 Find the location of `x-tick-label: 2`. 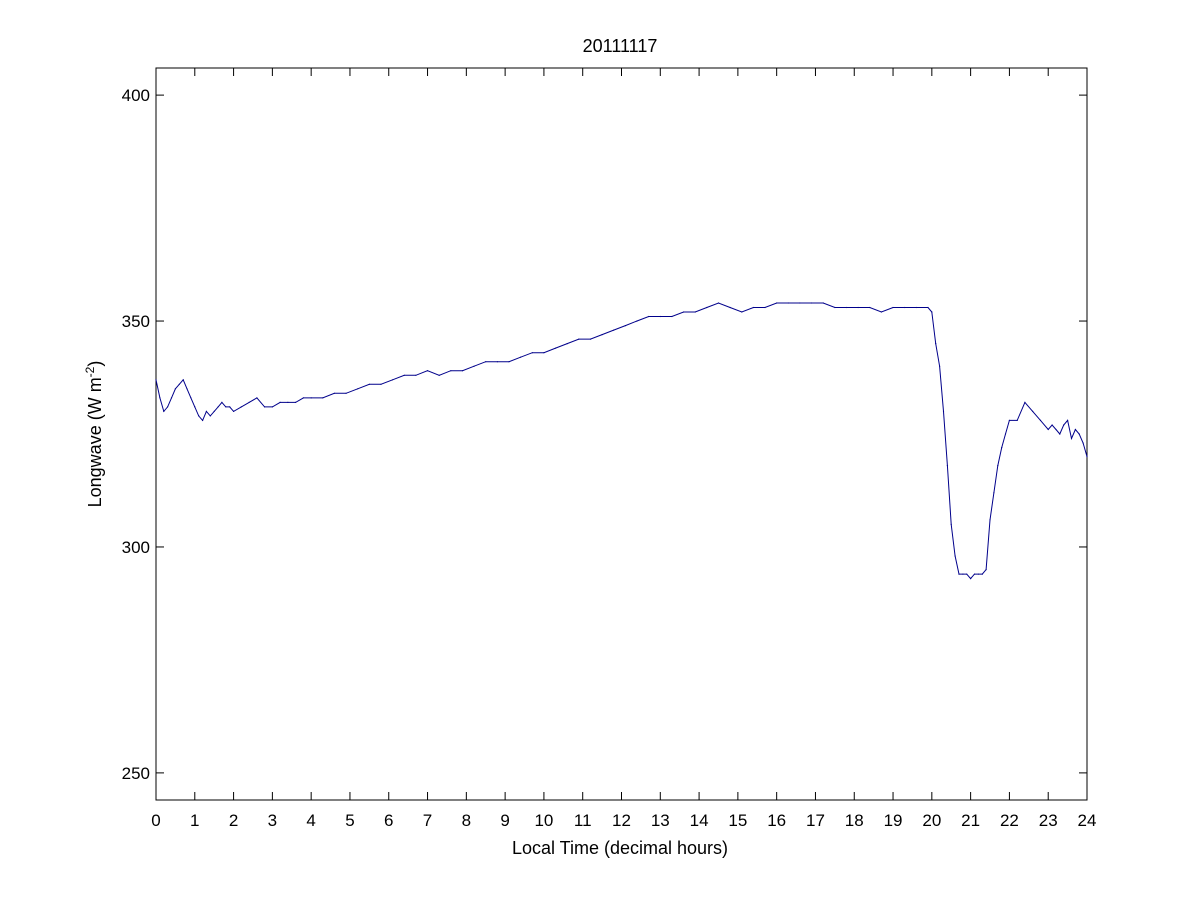

x-tick-label: 2 is located at coordinates (233, 820).